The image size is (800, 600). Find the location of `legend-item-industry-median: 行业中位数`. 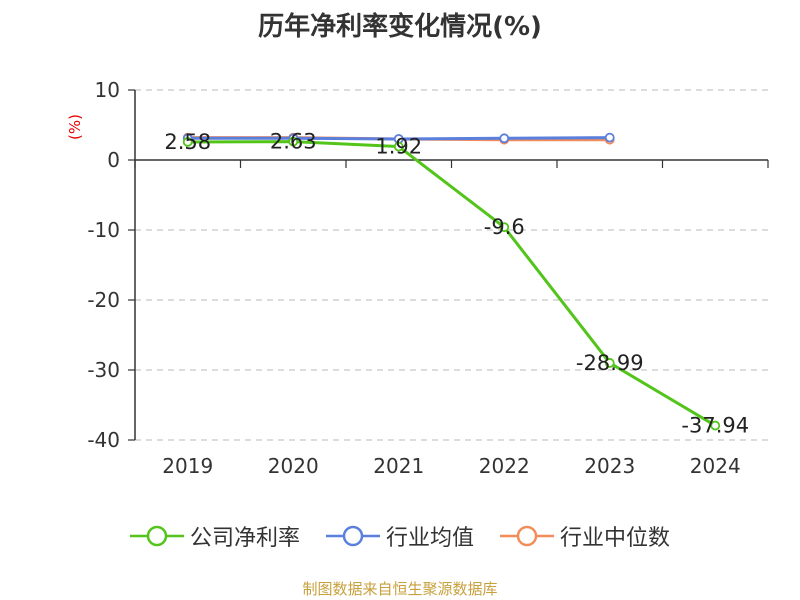

legend-item-industry-median: 行业中位数 is located at coordinates (585, 536).